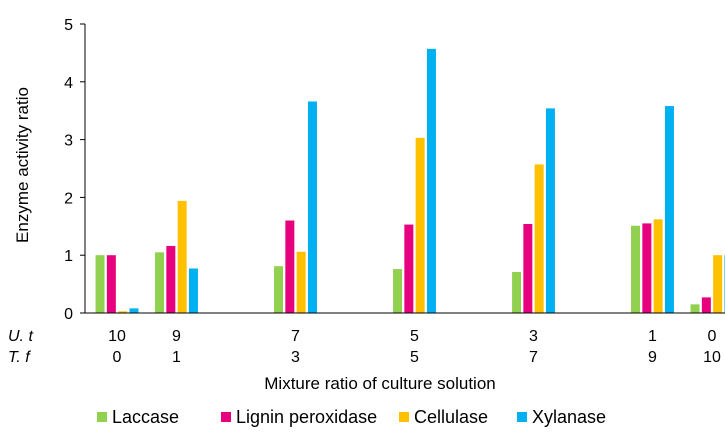 This screenshot has height=434, width=725. Describe the element at coordinates (295, 336) in the screenshot. I see `x-tick-label-ut: 7` at that location.